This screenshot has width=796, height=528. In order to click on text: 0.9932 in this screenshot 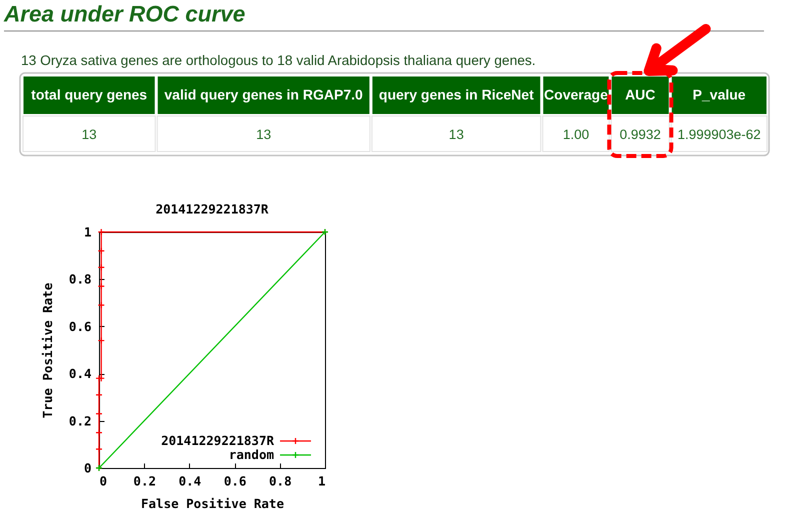, I will do `click(640, 134)`.